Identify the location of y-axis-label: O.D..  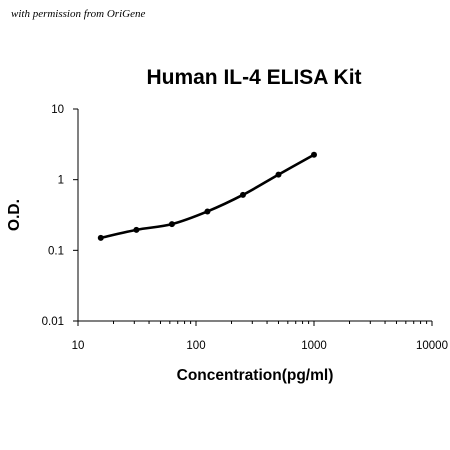
(14, 215).